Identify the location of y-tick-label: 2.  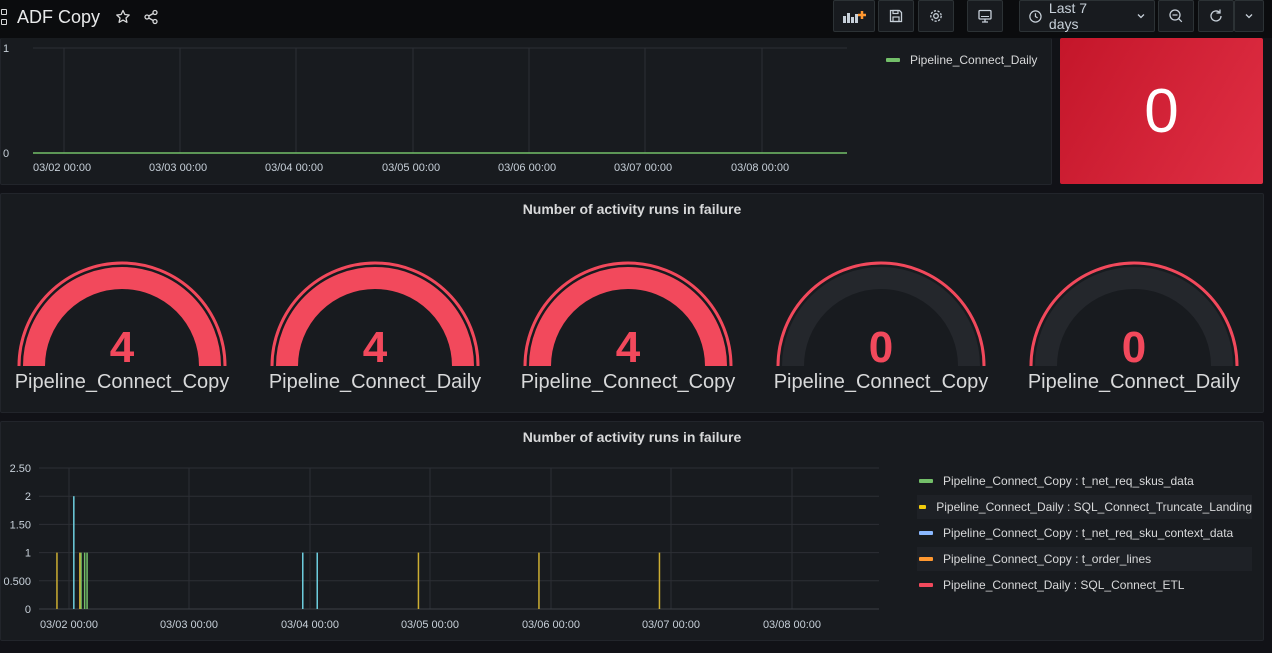
(28, 497).